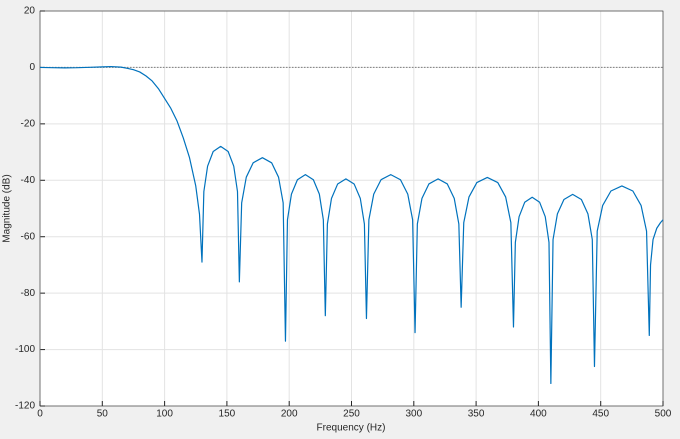 This screenshot has width=680, height=439. I want to click on x-tick-label: 400, so click(538, 414).